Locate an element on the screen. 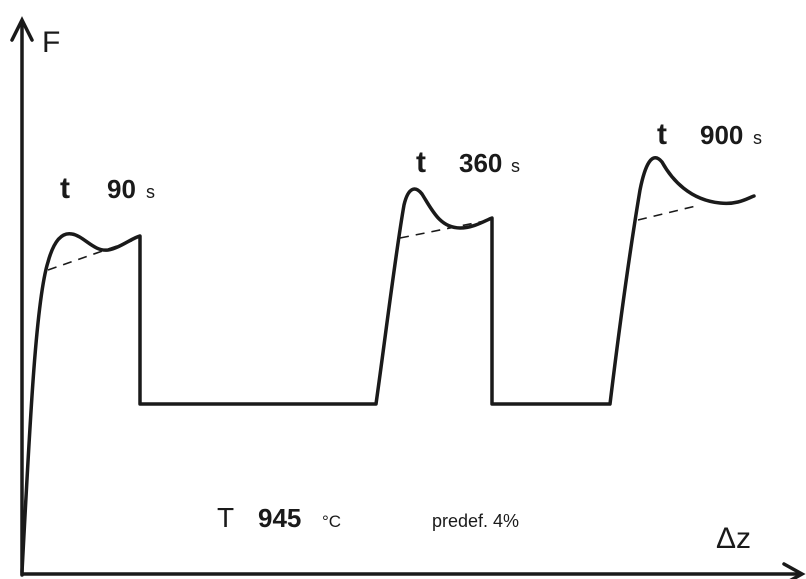  curve-label-360s: t 360 s is located at coordinates (468, 162).